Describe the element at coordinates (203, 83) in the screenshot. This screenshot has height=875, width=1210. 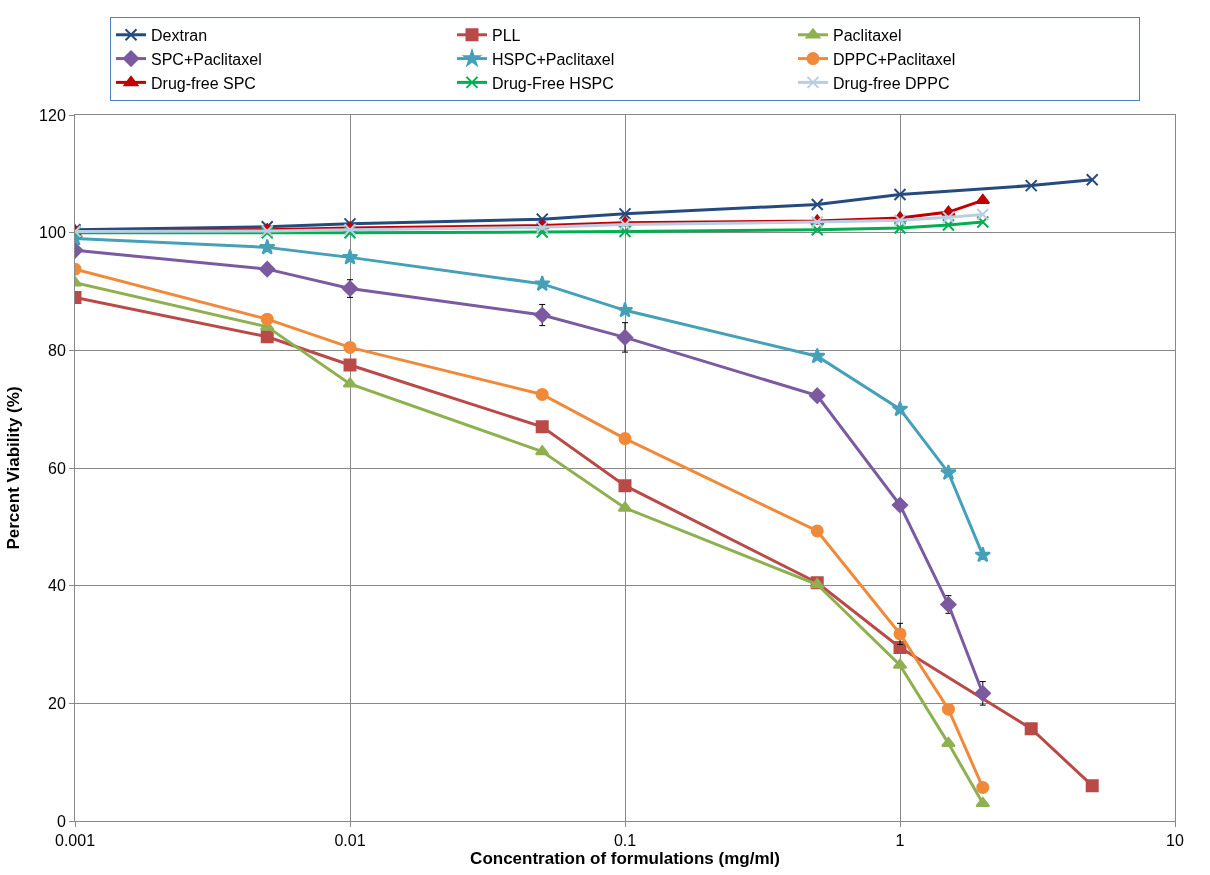
I see `legend-label: Drug-free SPC` at that location.